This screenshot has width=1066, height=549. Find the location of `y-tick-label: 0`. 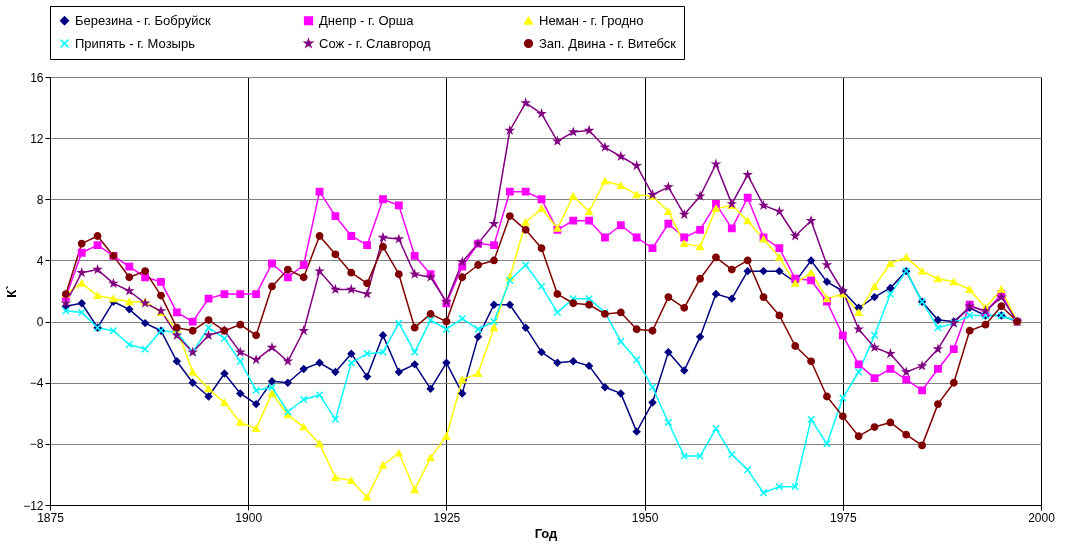

y-tick-label: 0 is located at coordinates (40, 322).